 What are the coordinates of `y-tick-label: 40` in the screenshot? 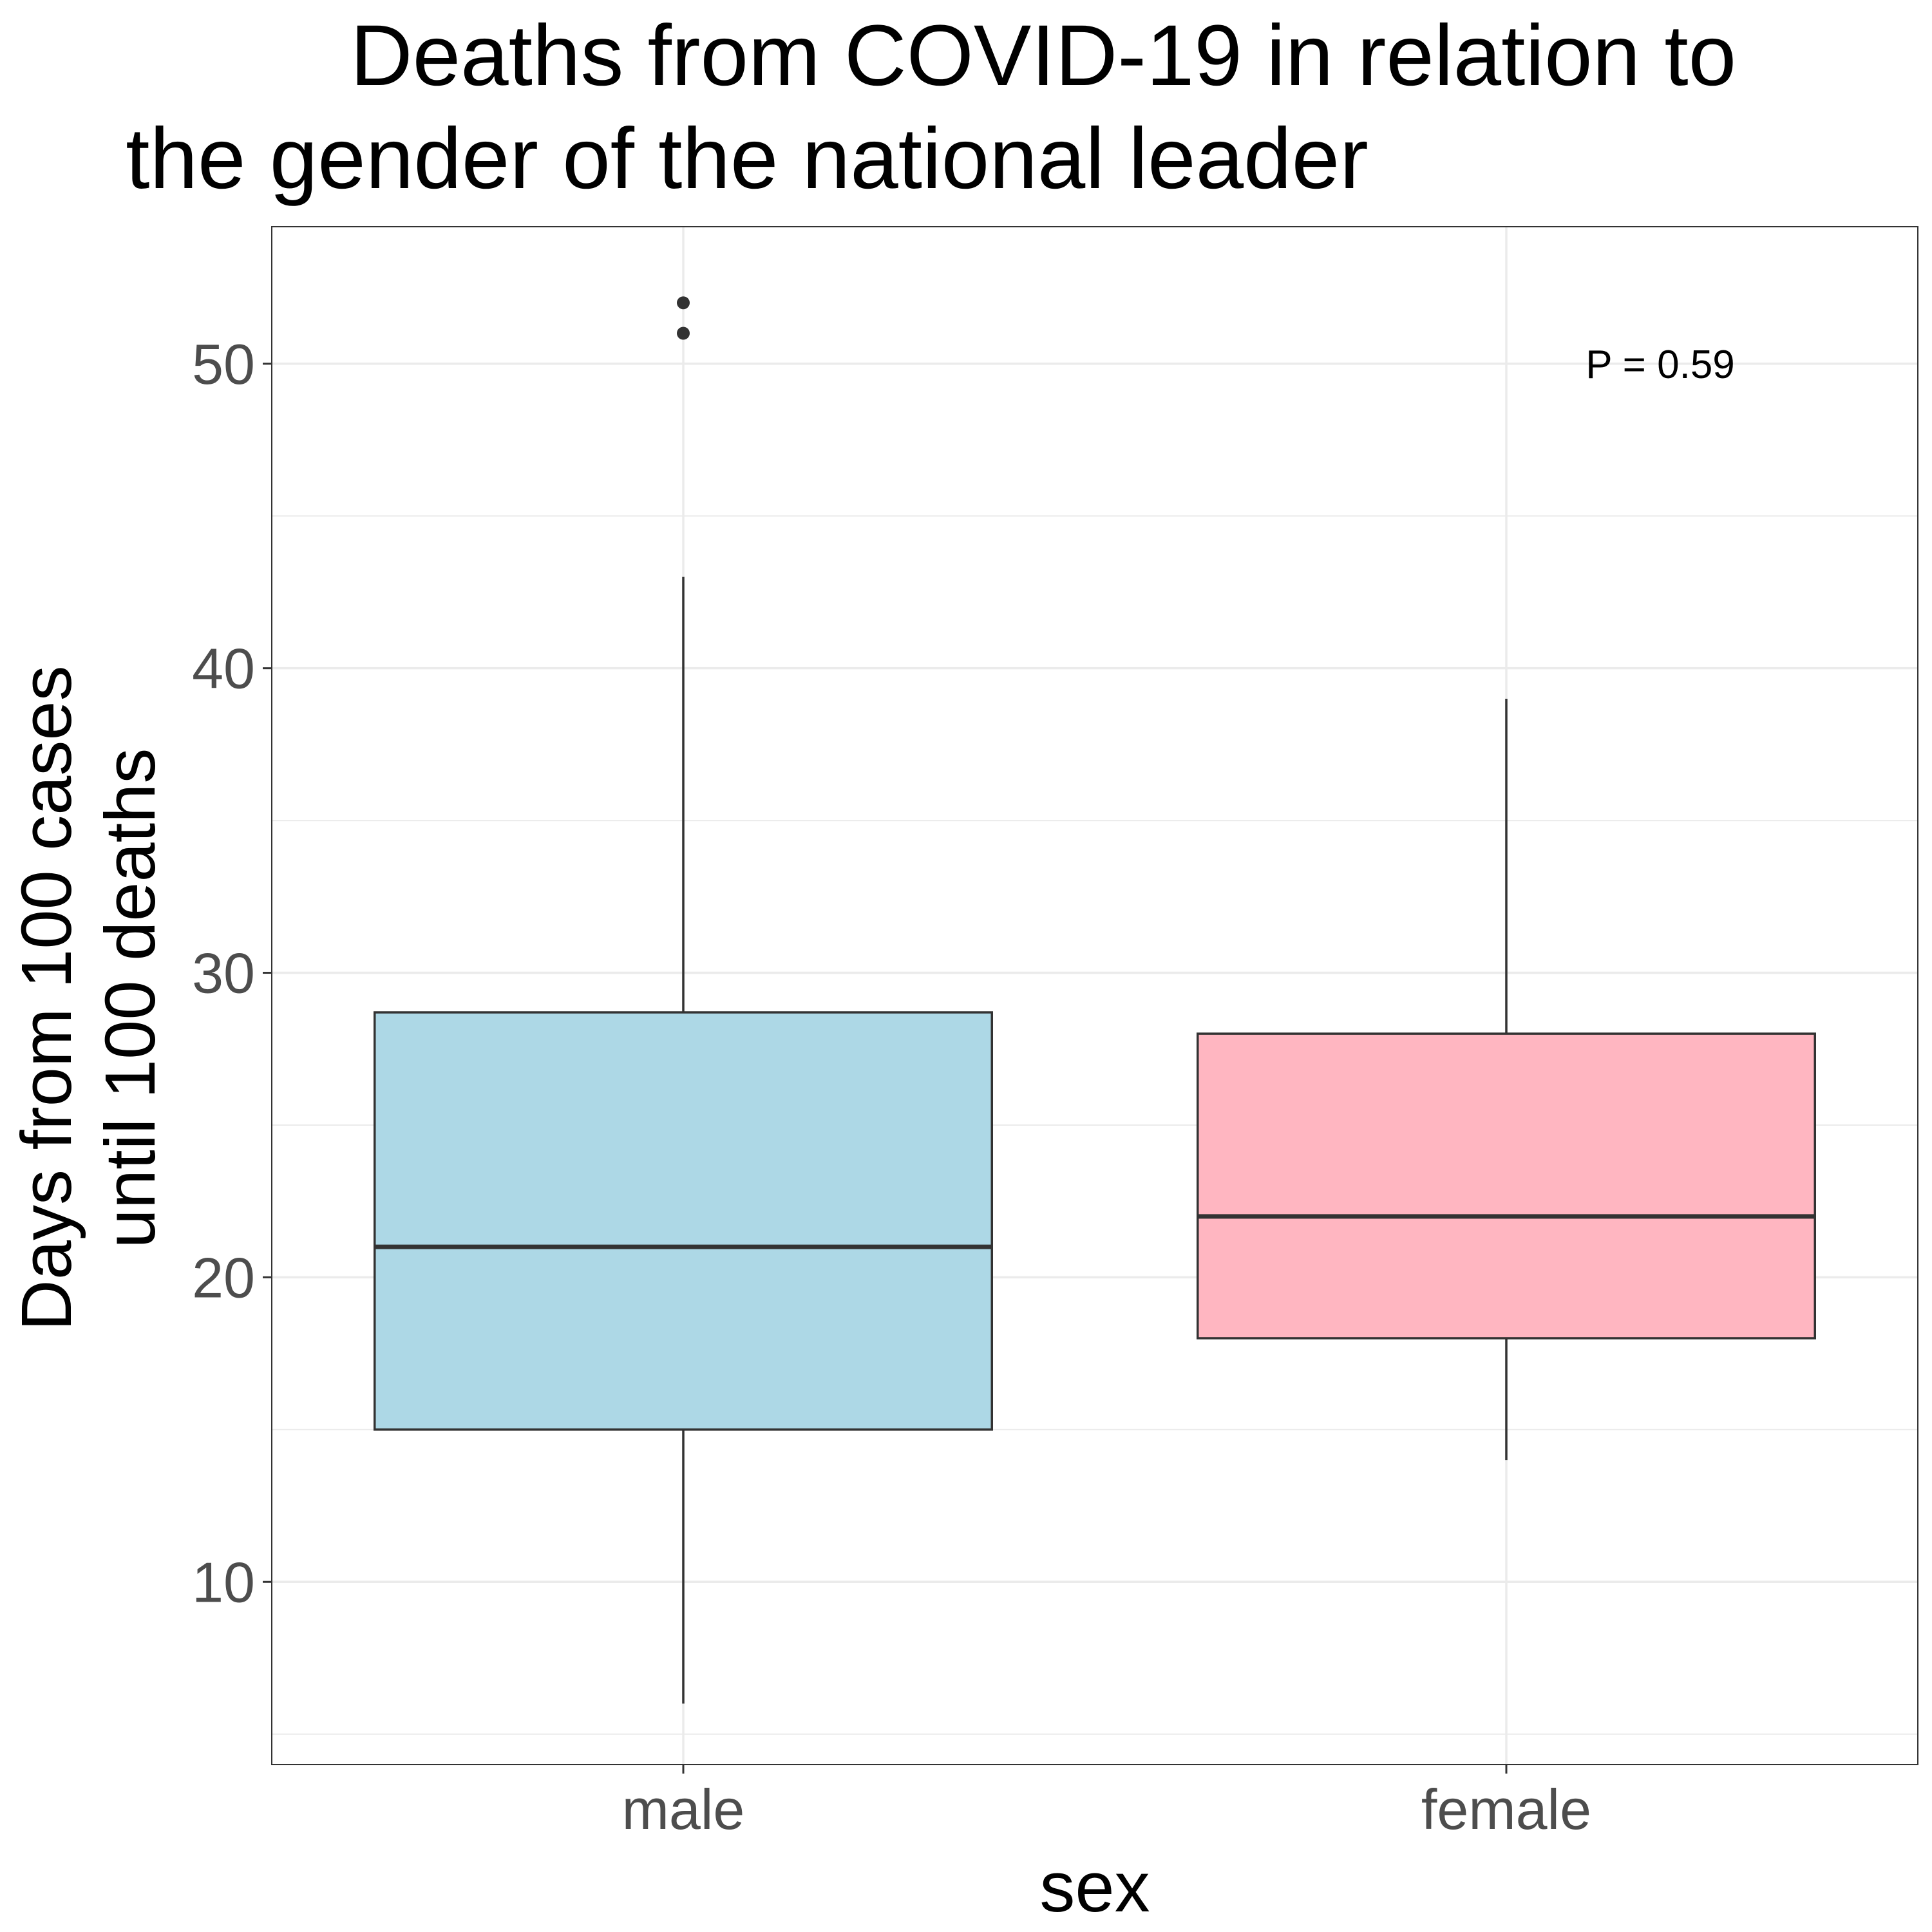 It's located at (224, 669).